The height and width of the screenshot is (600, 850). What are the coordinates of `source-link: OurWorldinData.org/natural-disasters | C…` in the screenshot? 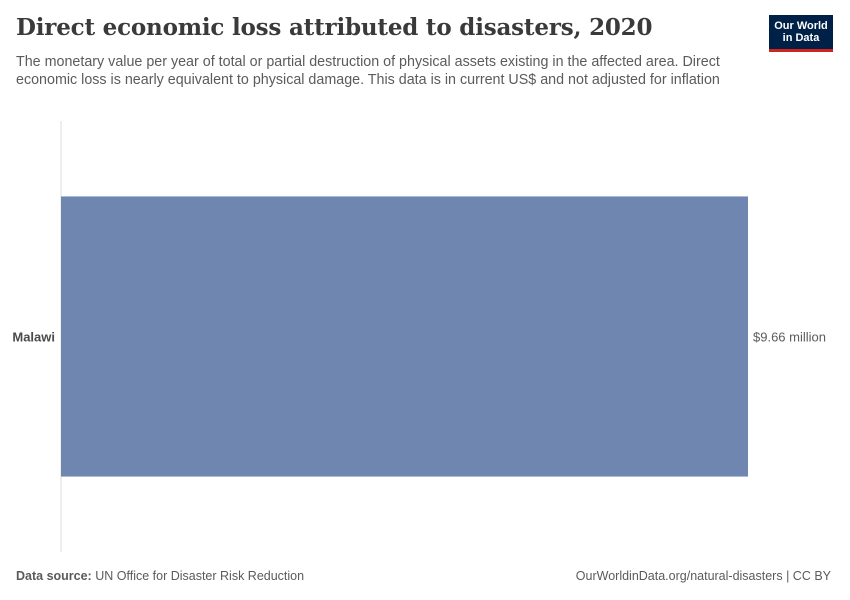 It's located at (703, 576).